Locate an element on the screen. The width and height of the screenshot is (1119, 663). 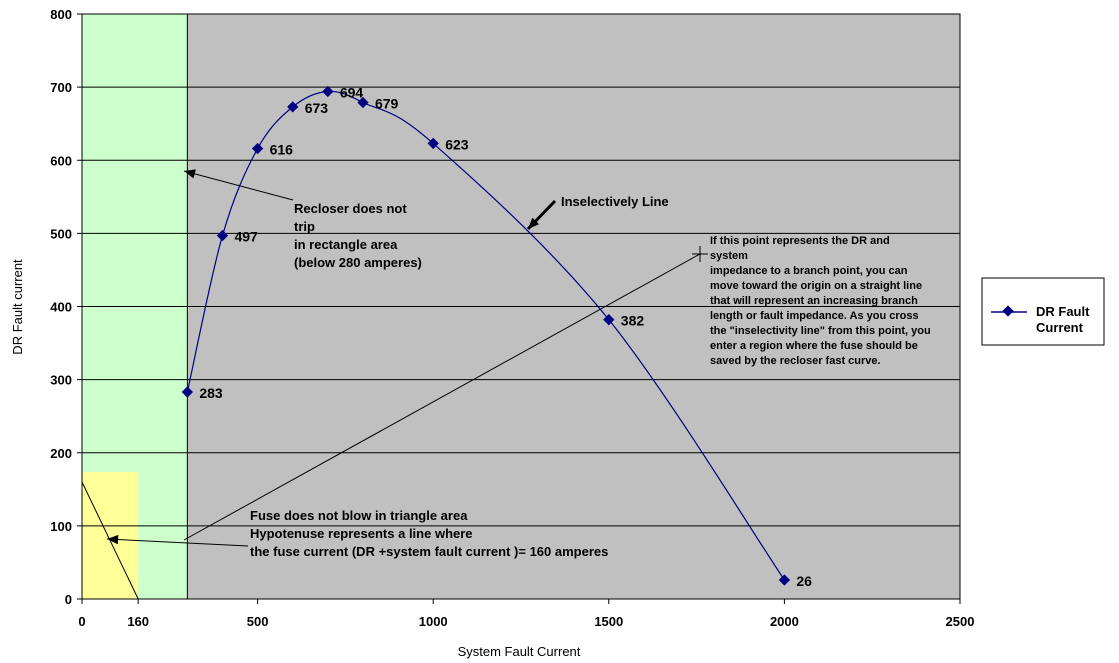
y-tick-label: 0 is located at coordinates (68, 599).